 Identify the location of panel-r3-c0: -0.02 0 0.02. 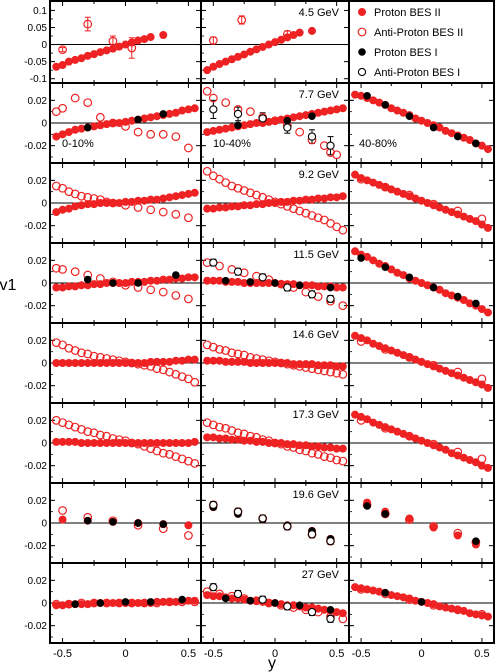
(113, 283).